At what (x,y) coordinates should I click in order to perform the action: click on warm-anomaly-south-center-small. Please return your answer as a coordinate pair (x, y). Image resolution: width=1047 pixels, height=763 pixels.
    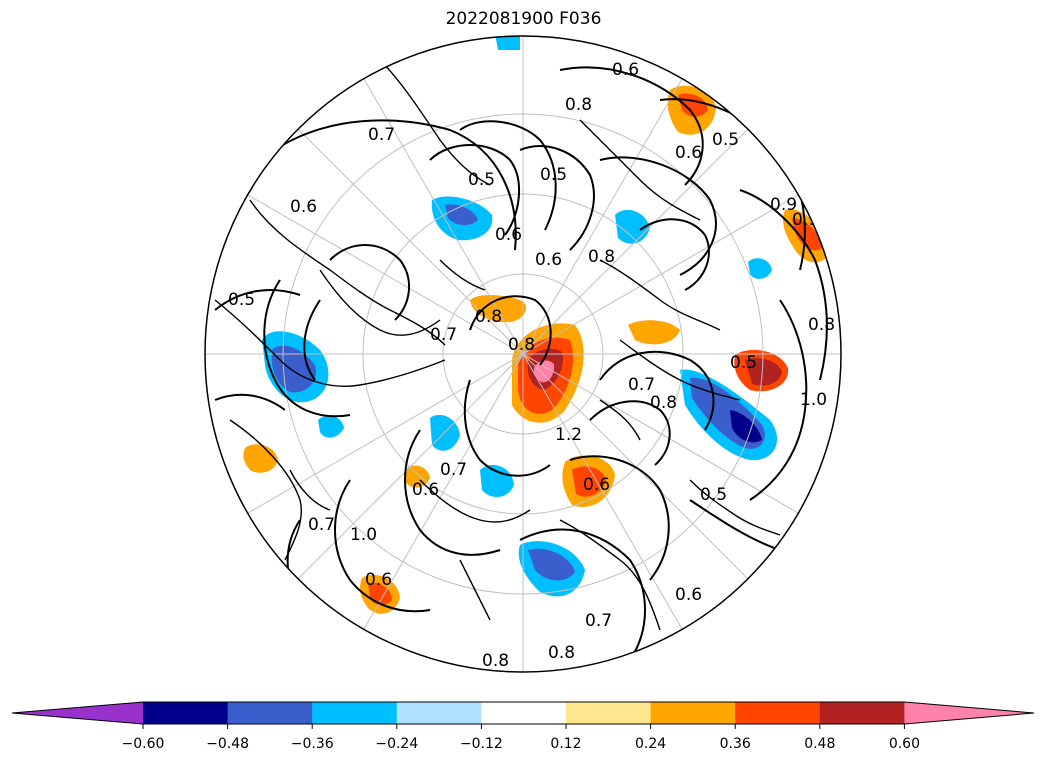
    Looking at the image, I should click on (417, 476).